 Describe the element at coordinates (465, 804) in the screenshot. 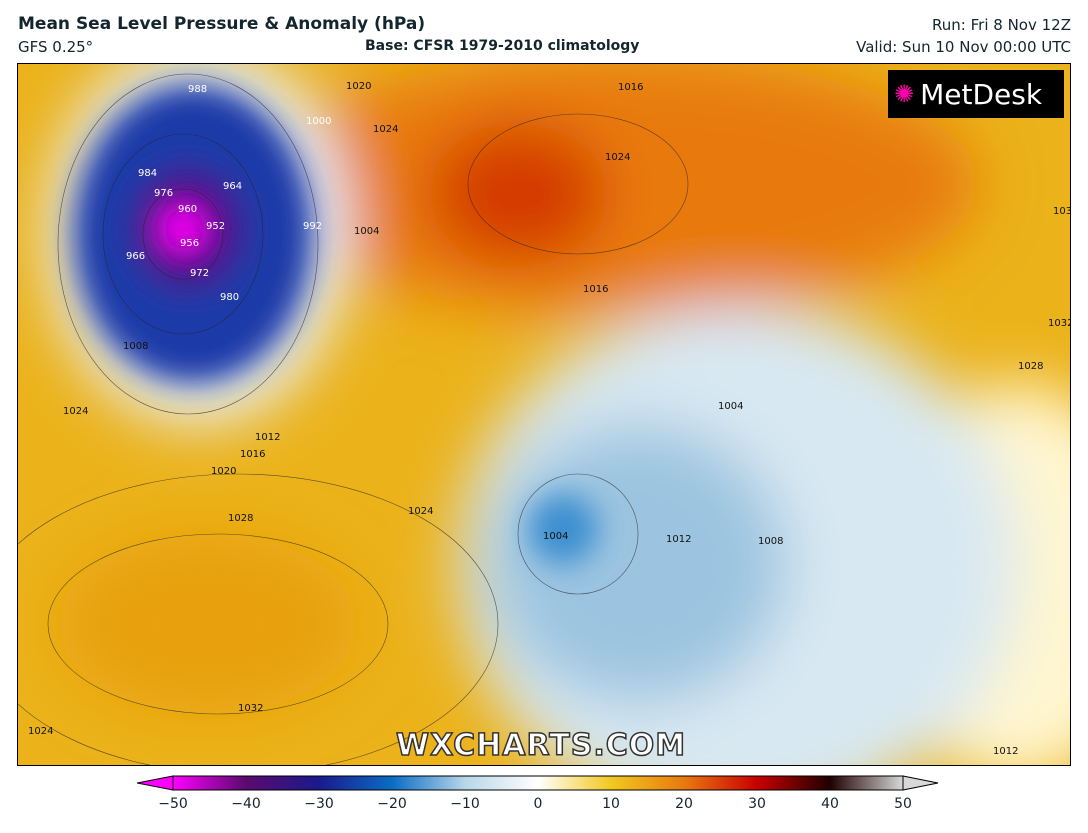

I see `colorbar-tick-label: −10` at that location.